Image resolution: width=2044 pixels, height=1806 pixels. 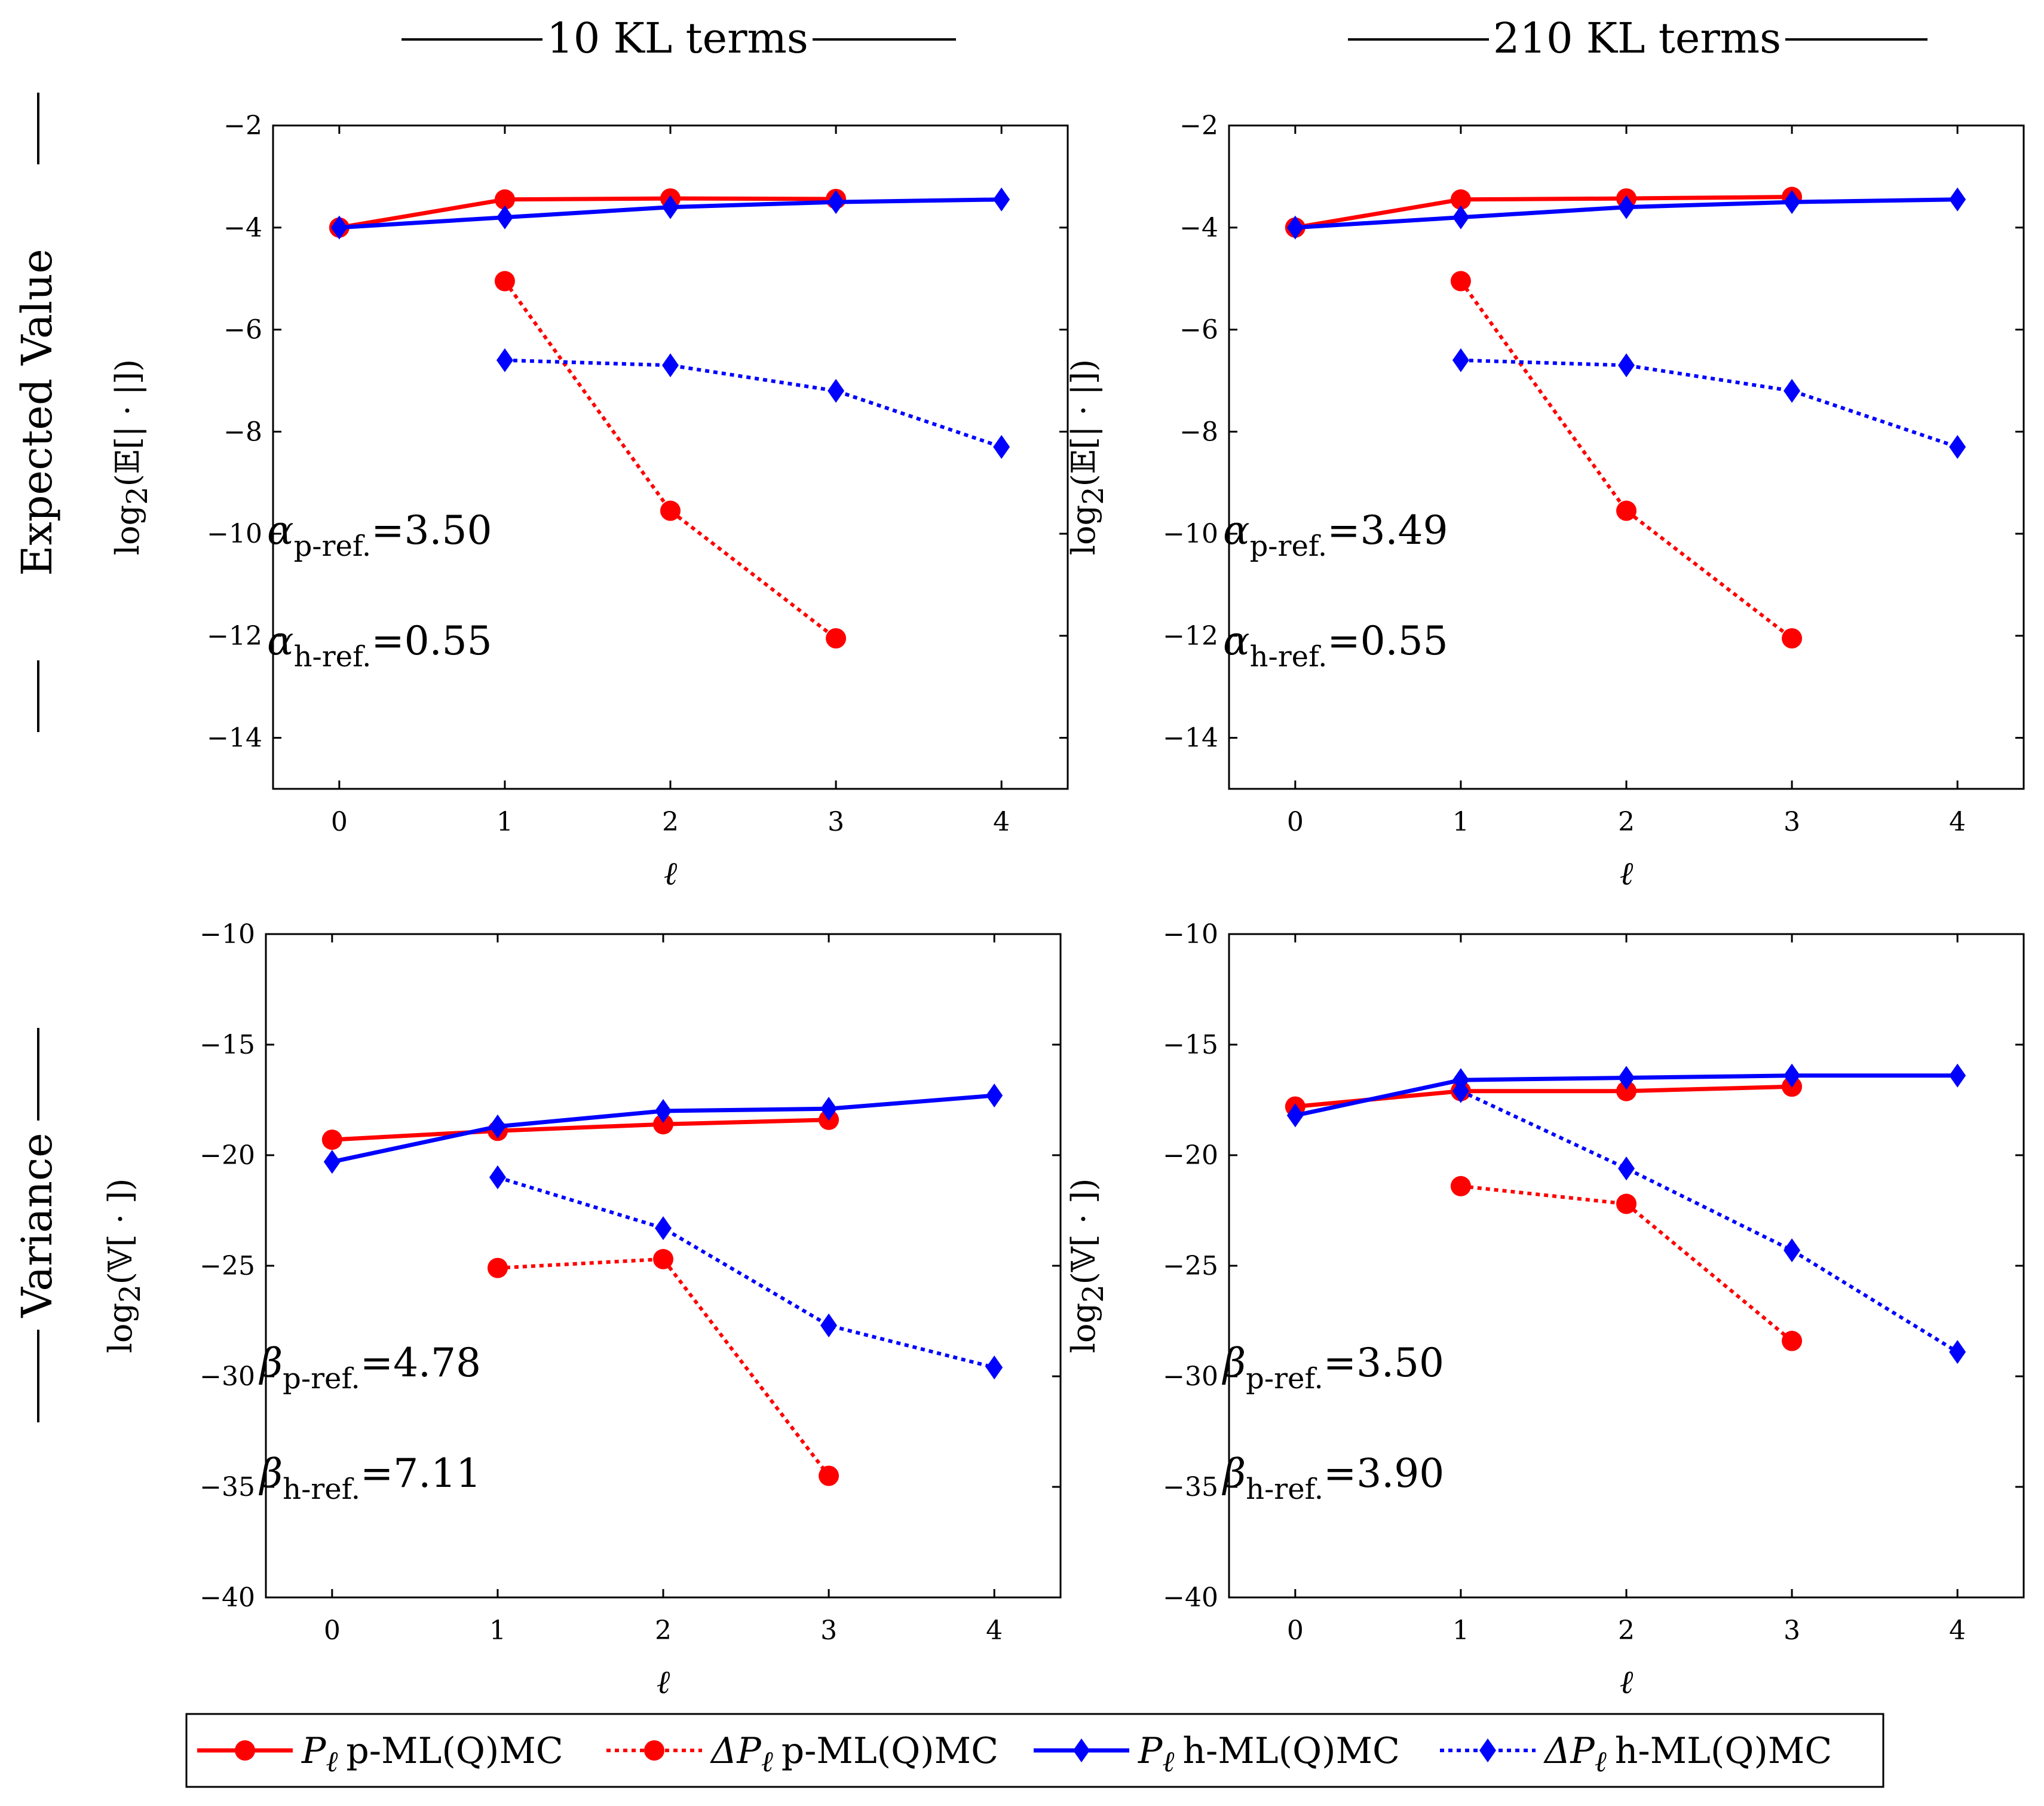 I want to click on row-header-bottom-text: Variance, so click(x=37, y=1225).